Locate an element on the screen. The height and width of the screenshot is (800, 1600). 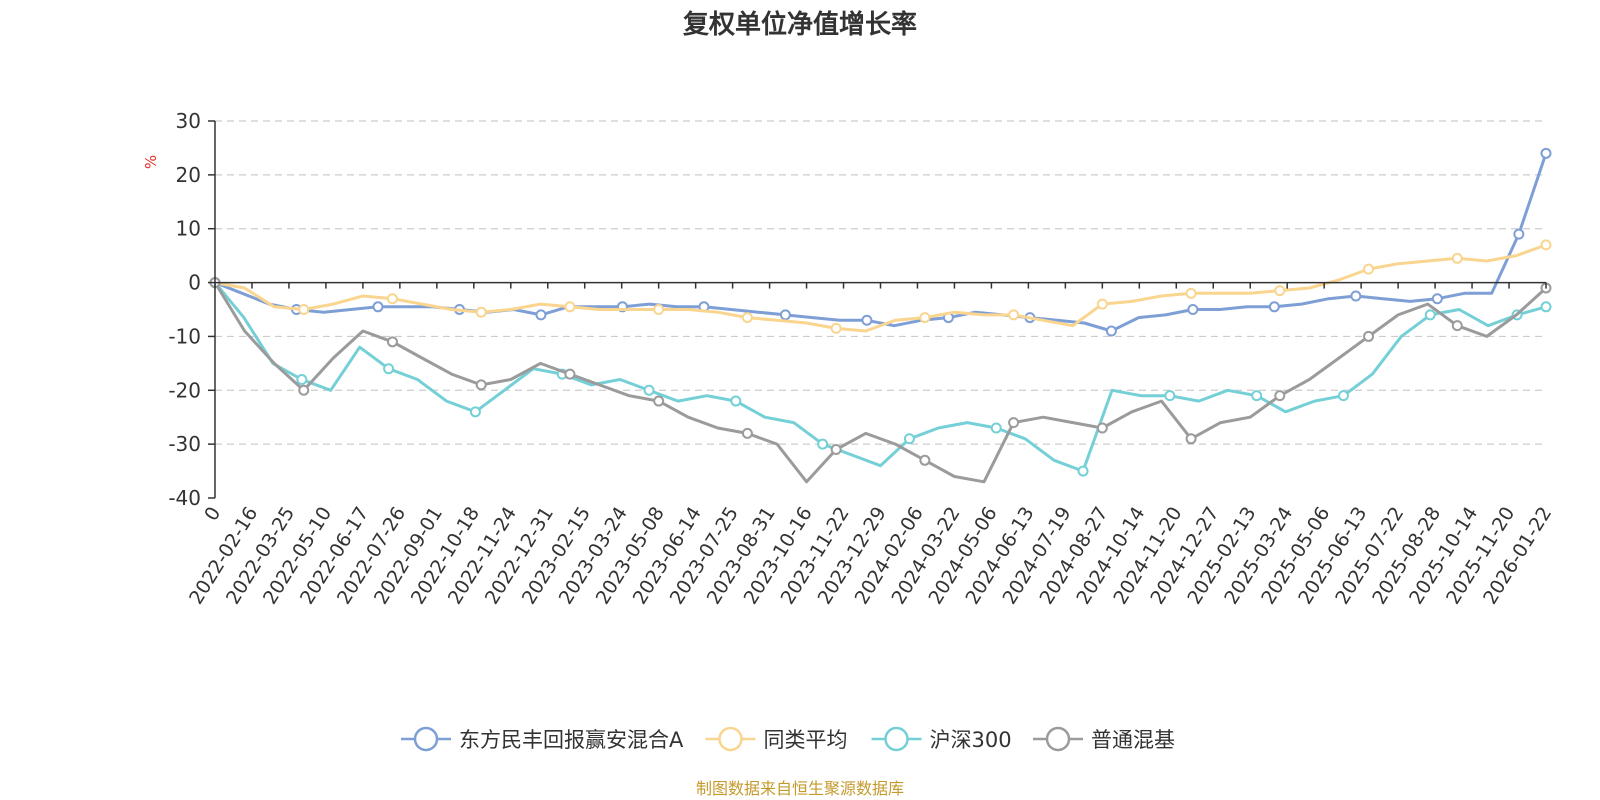
x-tick-label: 0 is located at coordinates (212, 514).